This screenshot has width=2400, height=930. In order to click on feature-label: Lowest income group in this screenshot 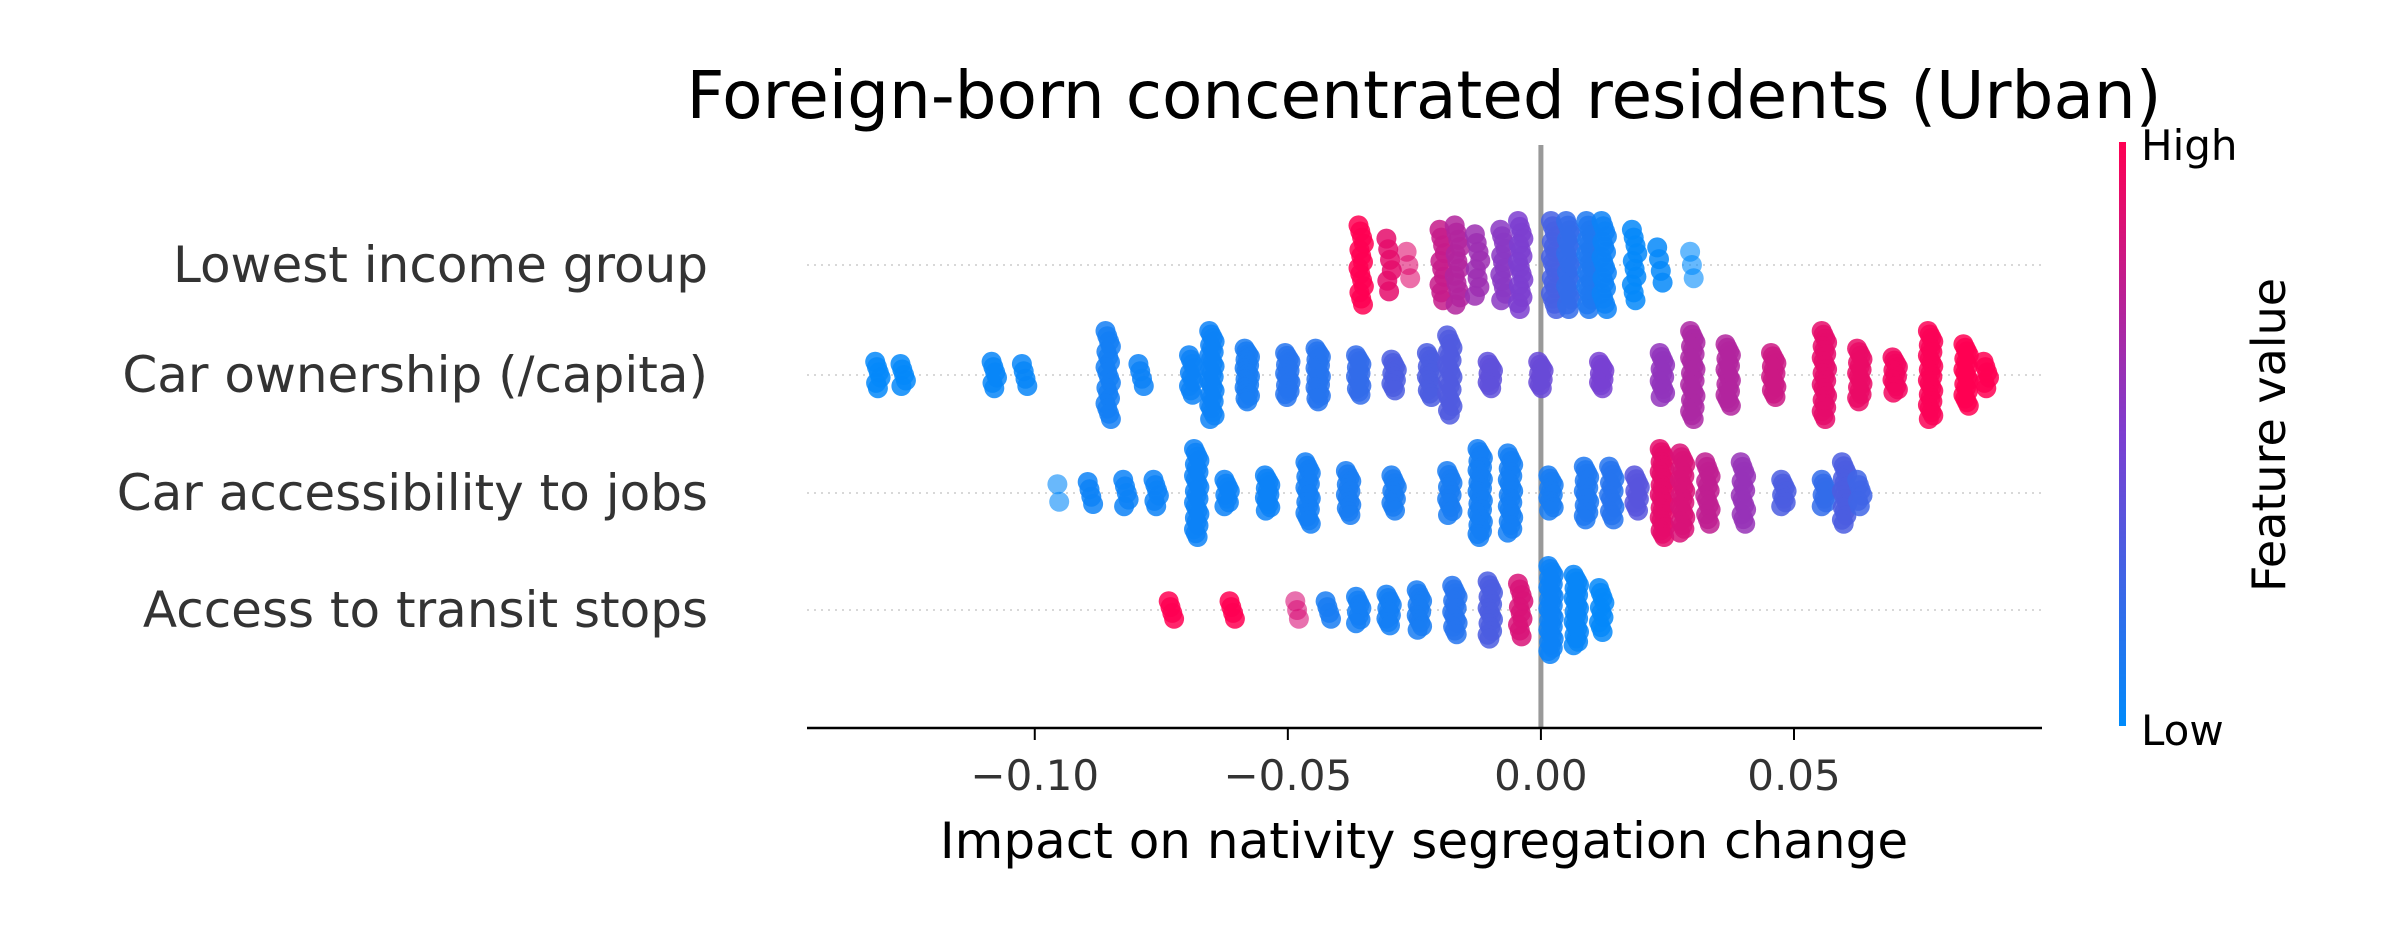, I will do `click(440, 265)`.